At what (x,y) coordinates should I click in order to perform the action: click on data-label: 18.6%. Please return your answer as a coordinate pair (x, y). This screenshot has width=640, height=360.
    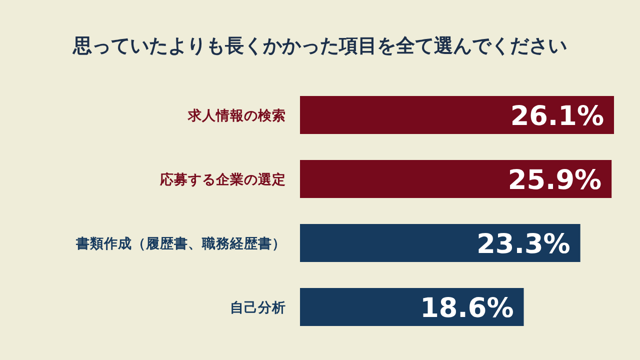
    Looking at the image, I should click on (467, 308).